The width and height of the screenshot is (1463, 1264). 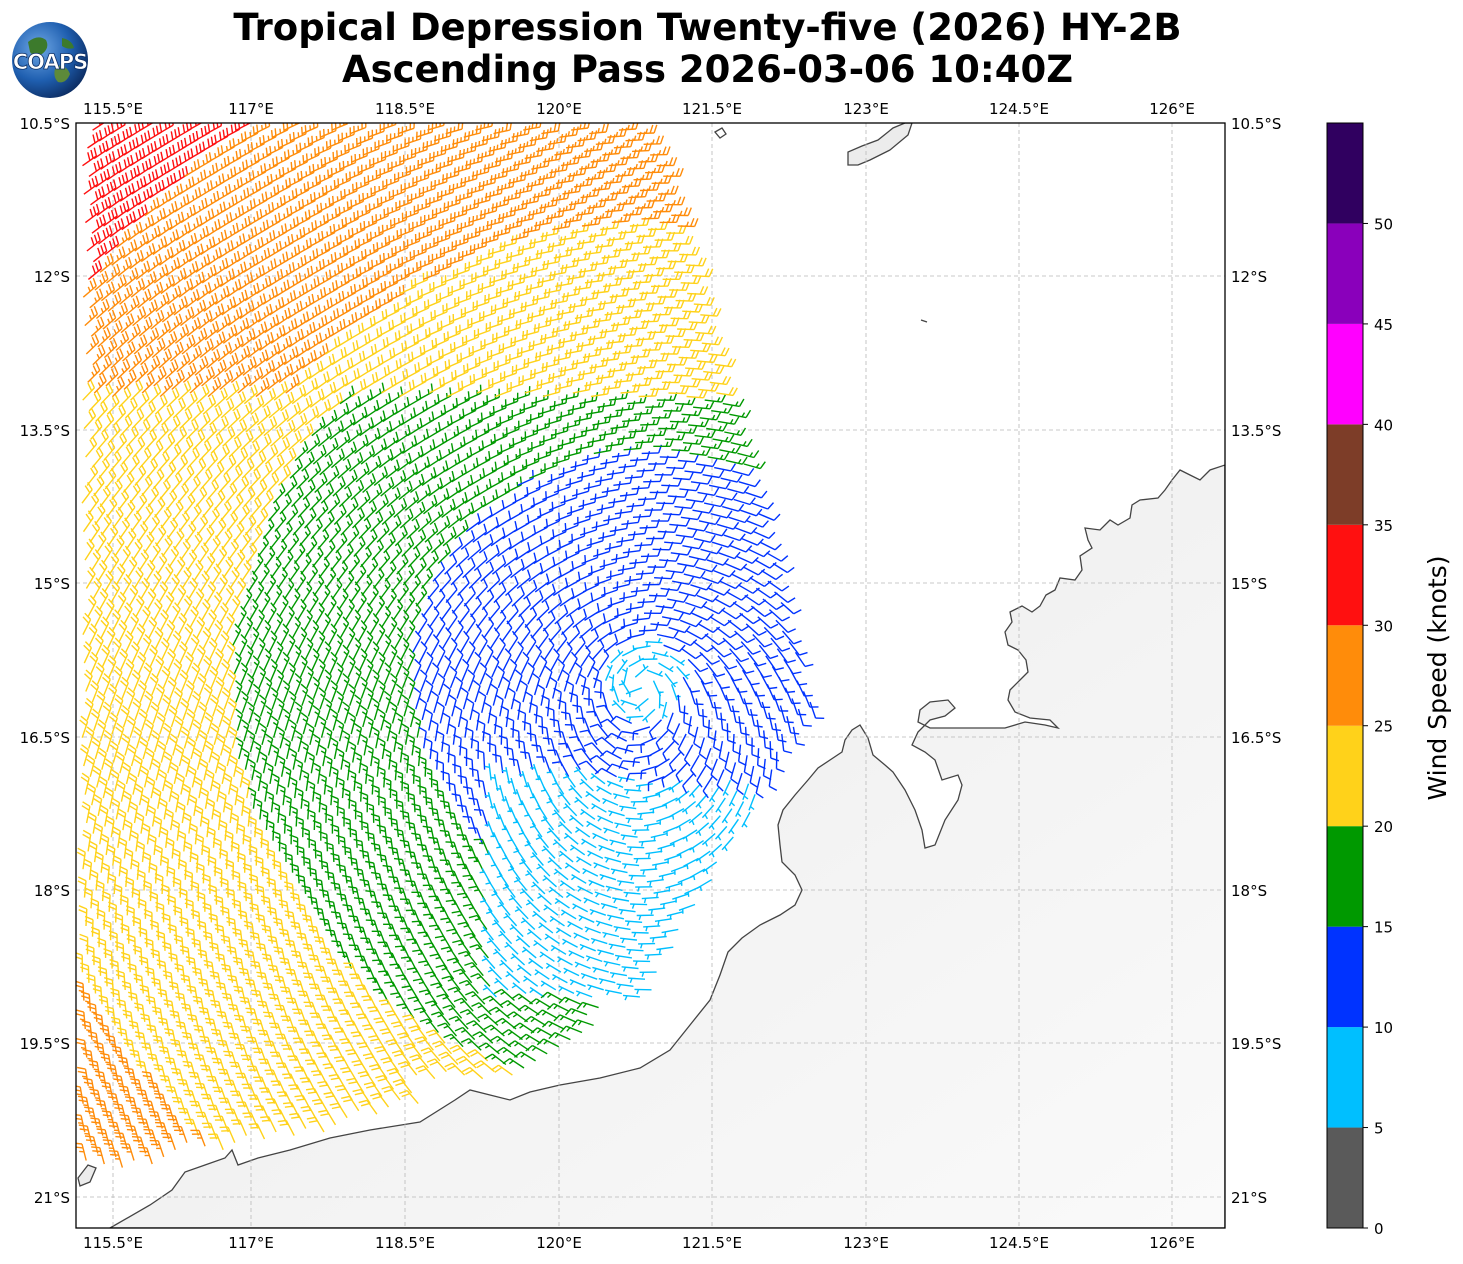 What do you see at coordinates (50, 60) in the screenshot?
I see `globe-logo-icon: COAPS` at bounding box center [50, 60].